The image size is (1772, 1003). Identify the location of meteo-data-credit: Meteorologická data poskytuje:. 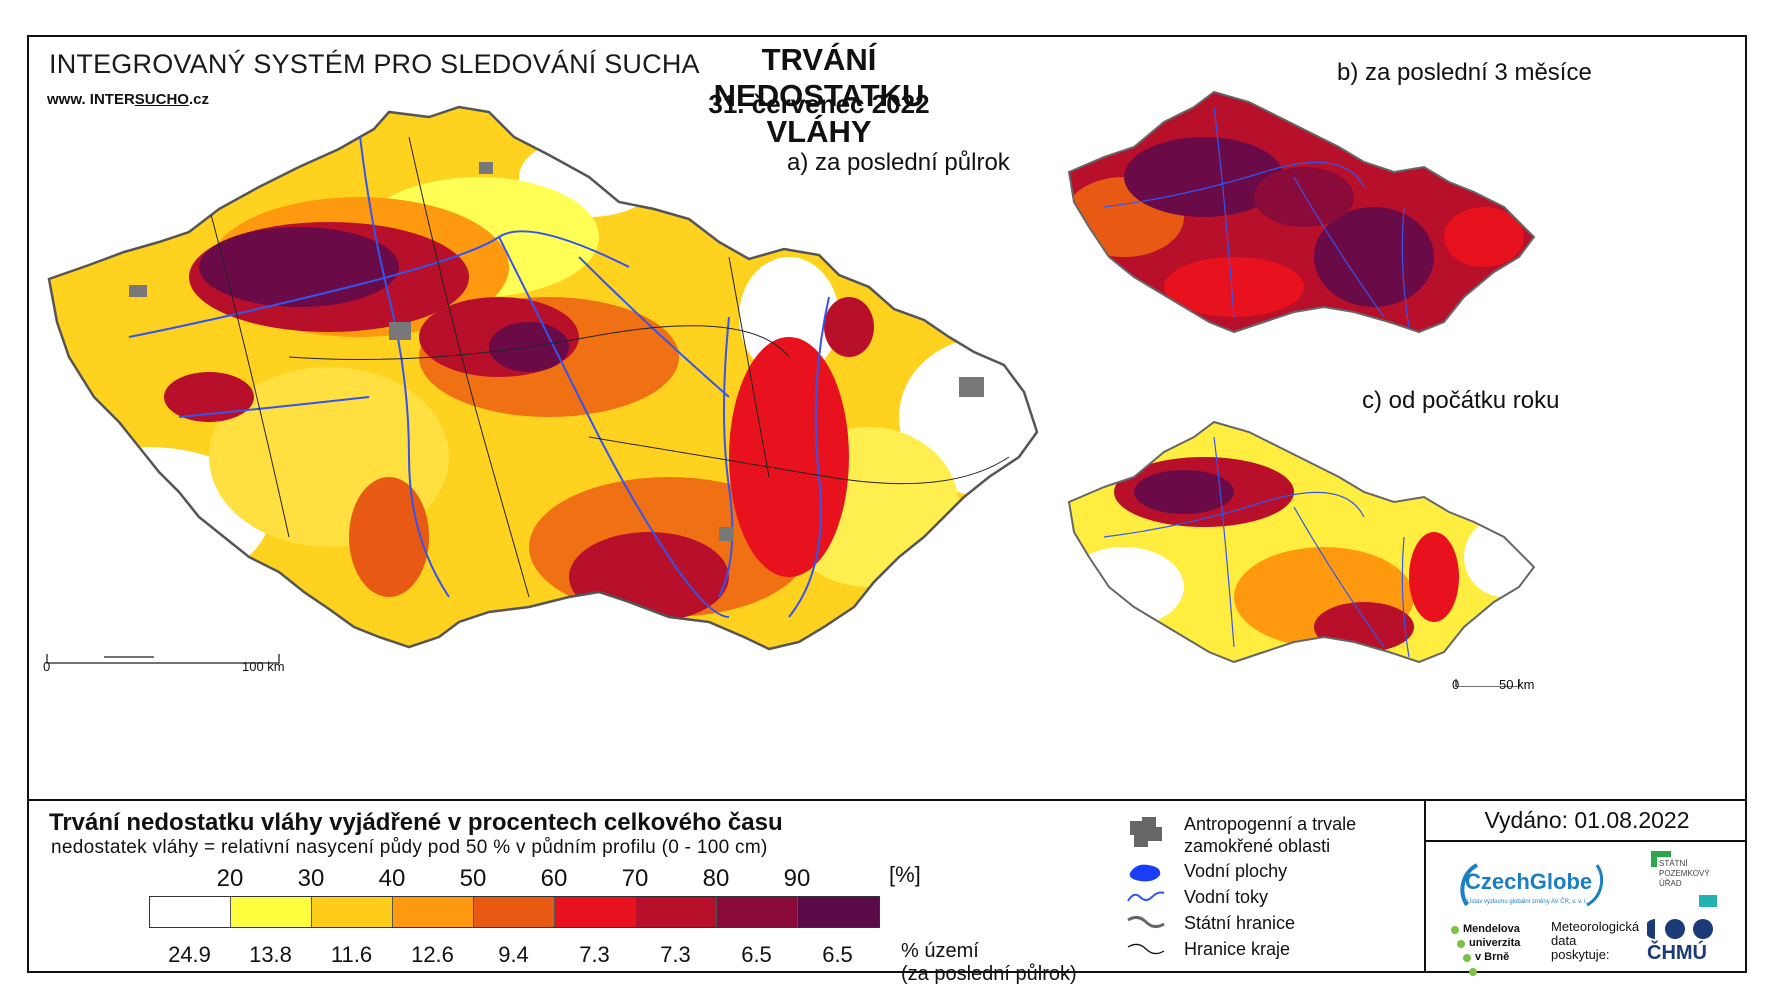
(1595, 941).